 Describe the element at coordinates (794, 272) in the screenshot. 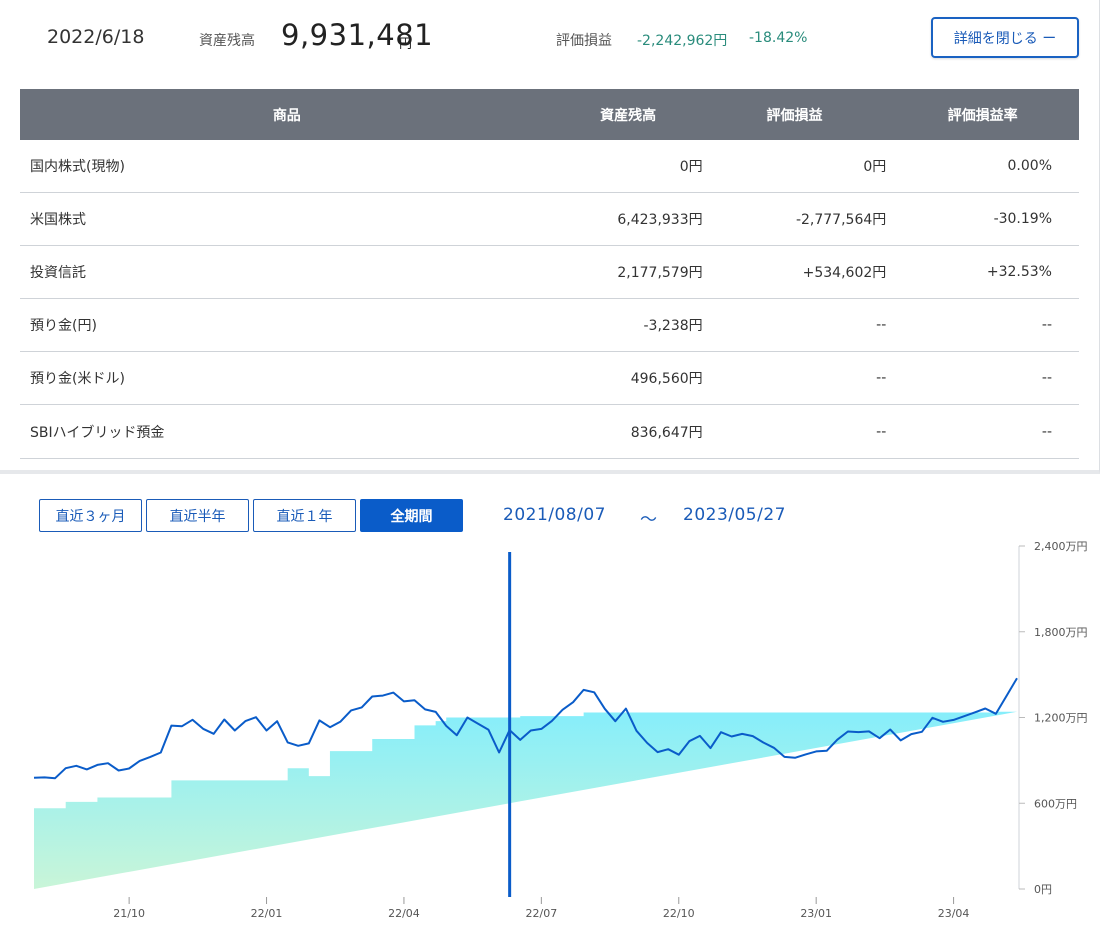

I see `row-pl: +534,602円` at that location.